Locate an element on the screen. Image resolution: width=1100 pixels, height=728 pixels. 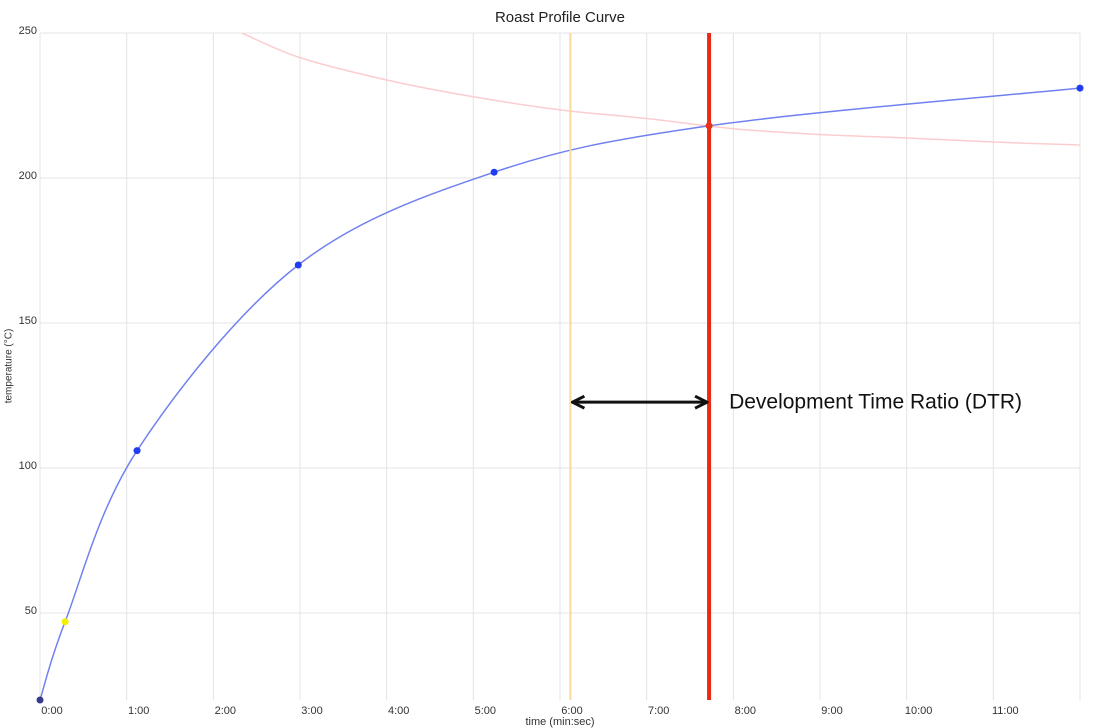
x-tick-label: 9:00 is located at coordinates (831, 711).